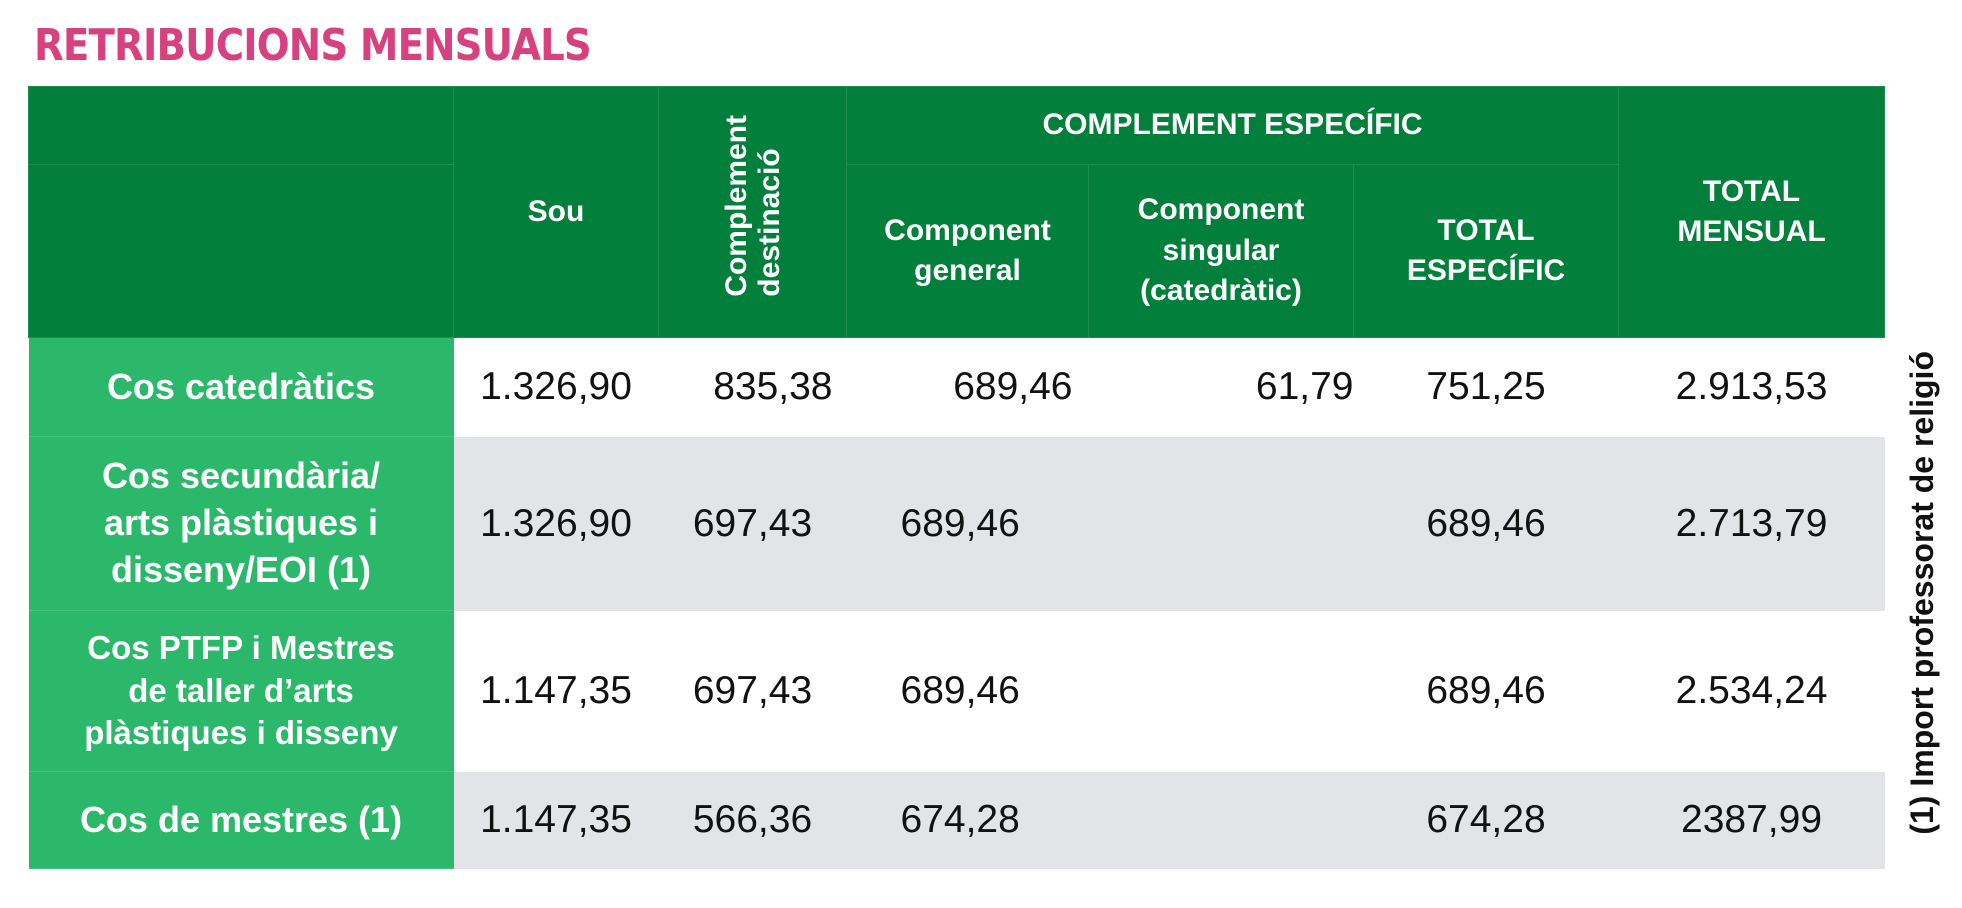 This screenshot has height=908, width=1962. Describe the element at coordinates (1486, 387) in the screenshot. I see `cell-total-especific: 751,25` at that location.